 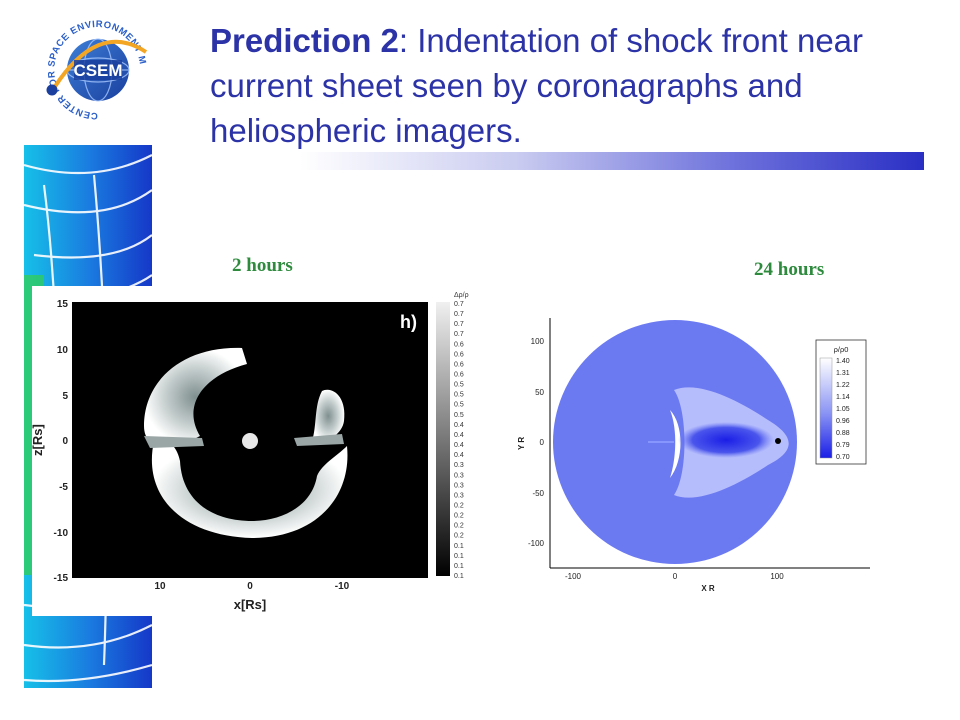 I want to click on panel-label: h), so click(x=408, y=322).